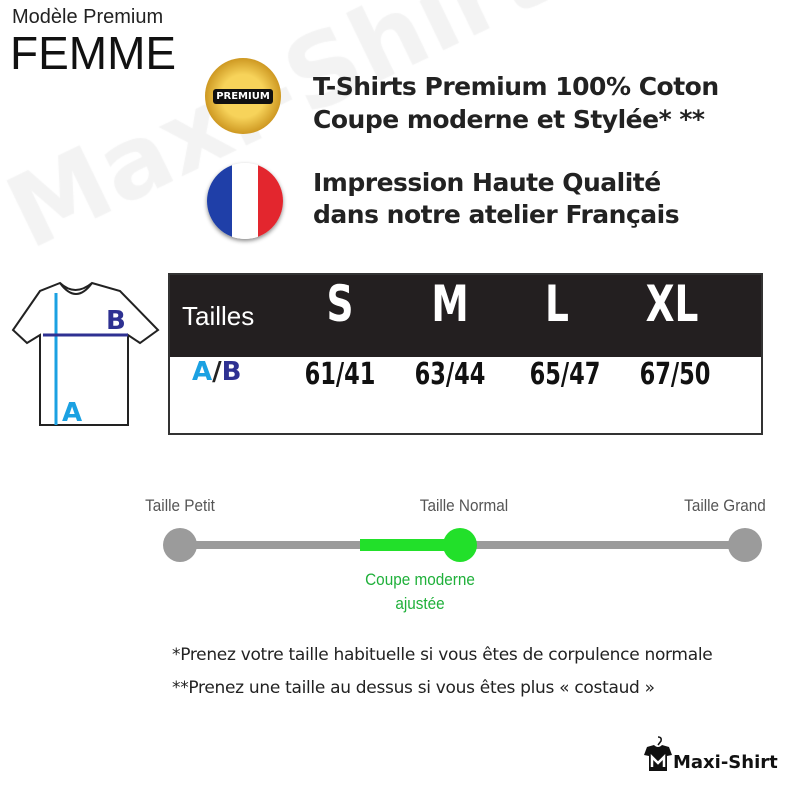  I want to click on fit-note-line1: Coupe moderne, so click(420, 579).